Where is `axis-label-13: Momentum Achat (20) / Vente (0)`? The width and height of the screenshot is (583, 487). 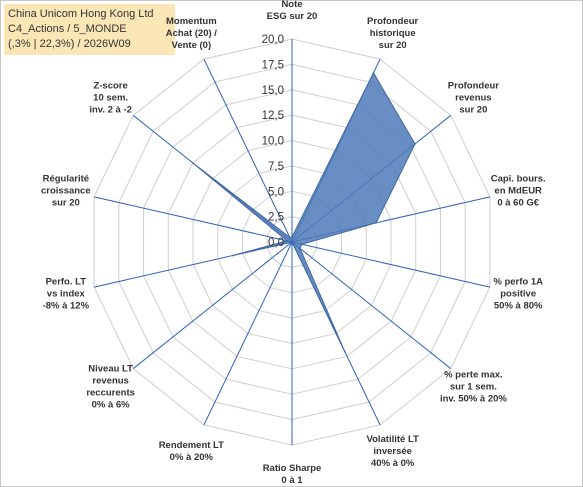 axis-label-13: Momentum Achat (20) / Vente (0) is located at coordinates (192, 33).